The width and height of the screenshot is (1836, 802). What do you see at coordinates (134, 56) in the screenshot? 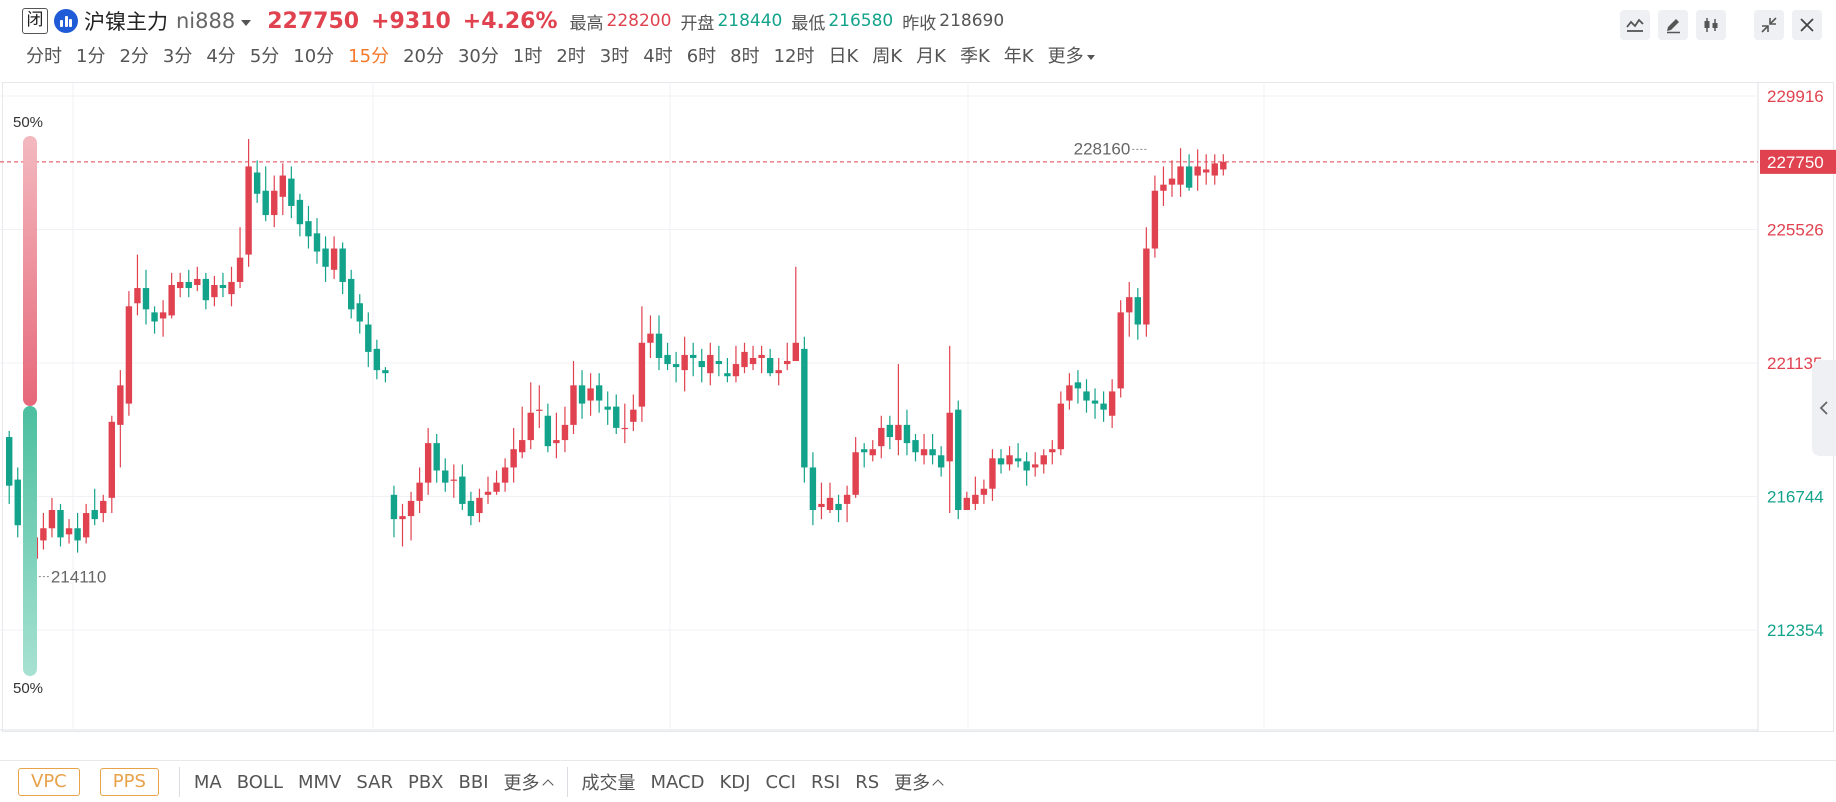
I see `period-2: 2分` at bounding box center [134, 56].